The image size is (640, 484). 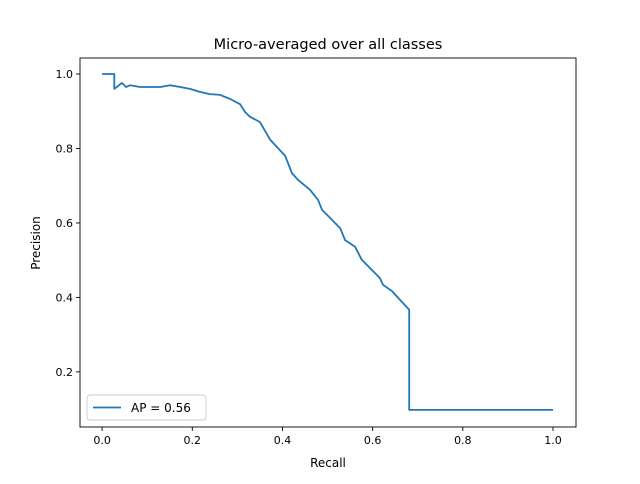 I want to click on legend-box, so click(x=146, y=407).